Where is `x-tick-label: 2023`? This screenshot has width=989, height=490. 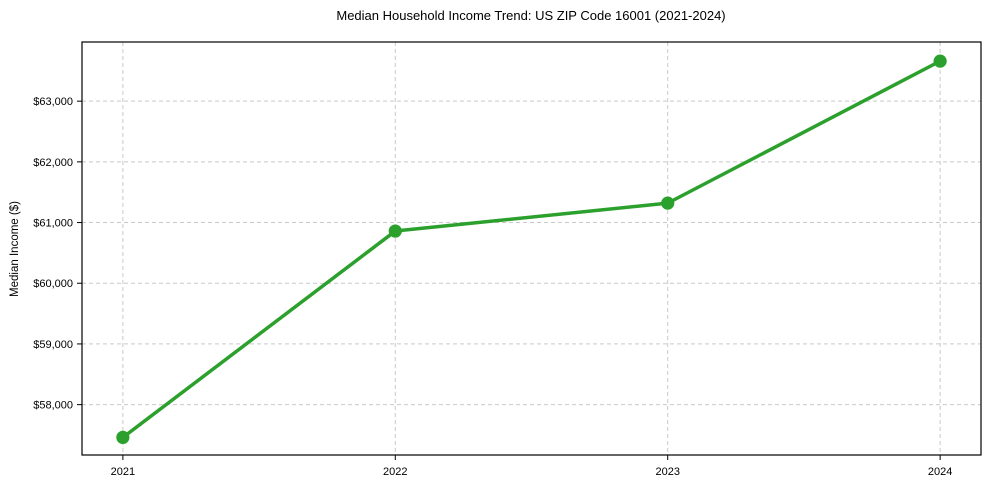
x-tick-label: 2023 is located at coordinates (667, 472).